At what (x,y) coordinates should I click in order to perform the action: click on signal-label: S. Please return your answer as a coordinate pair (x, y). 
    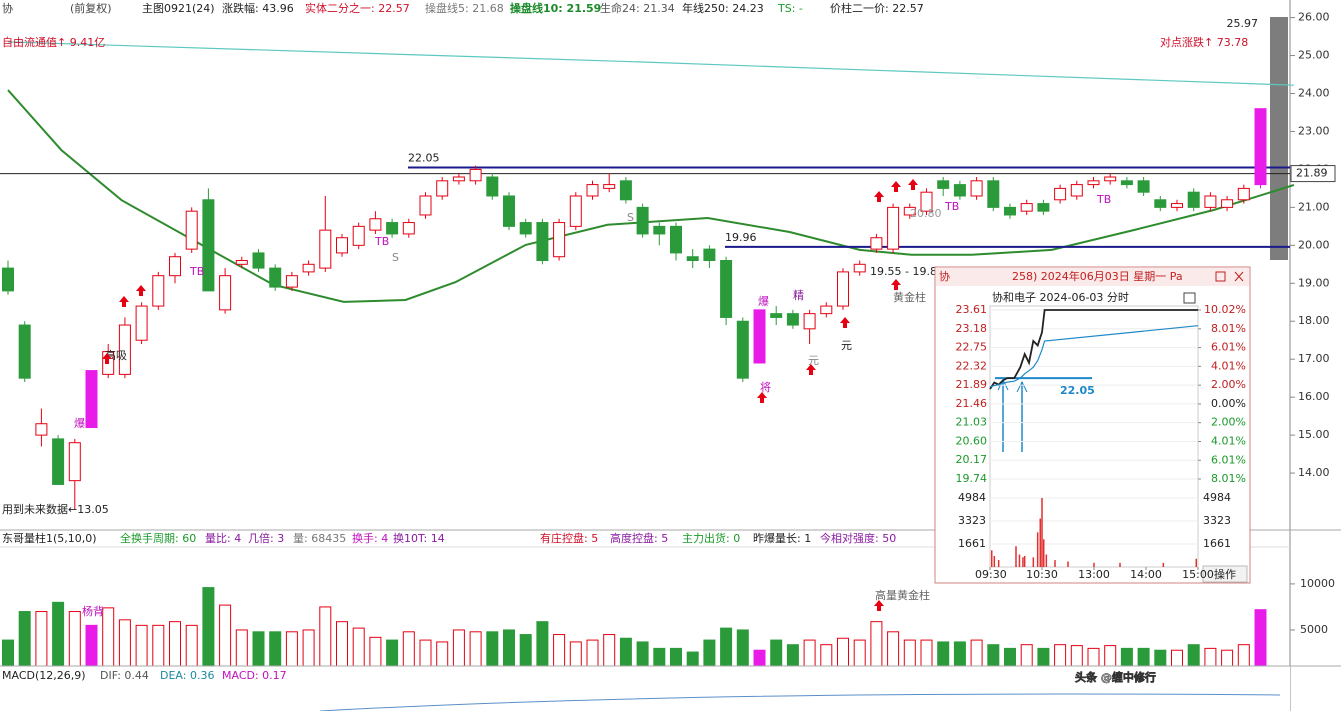
    Looking at the image, I should click on (395, 257).